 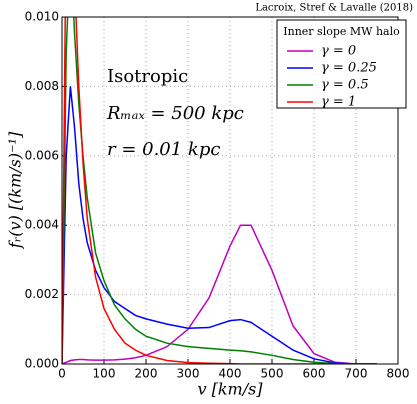 I want to click on annotation: r = 0.01 kpc, so click(x=163, y=149).